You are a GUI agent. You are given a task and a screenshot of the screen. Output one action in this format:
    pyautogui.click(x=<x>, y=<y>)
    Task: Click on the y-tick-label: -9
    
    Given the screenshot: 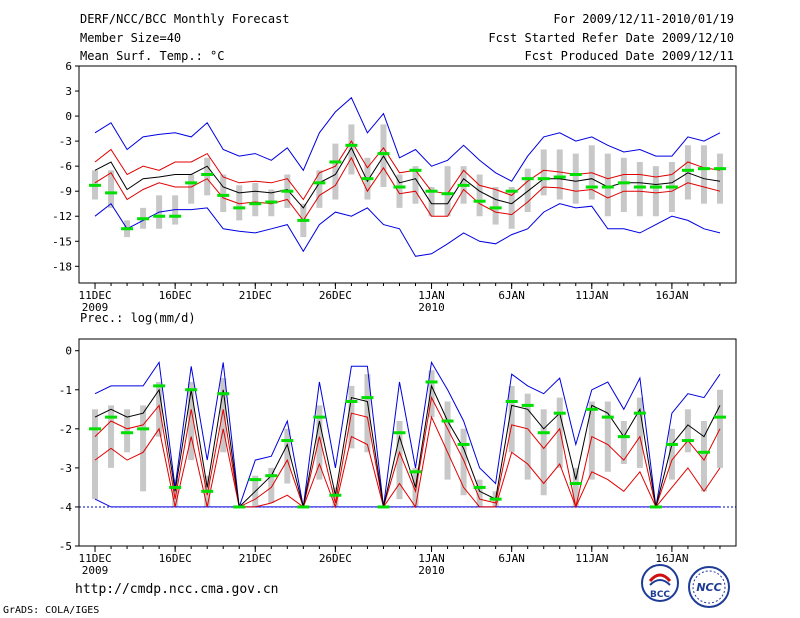 What is the action you would take?
    pyautogui.click(x=65, y=191)
    